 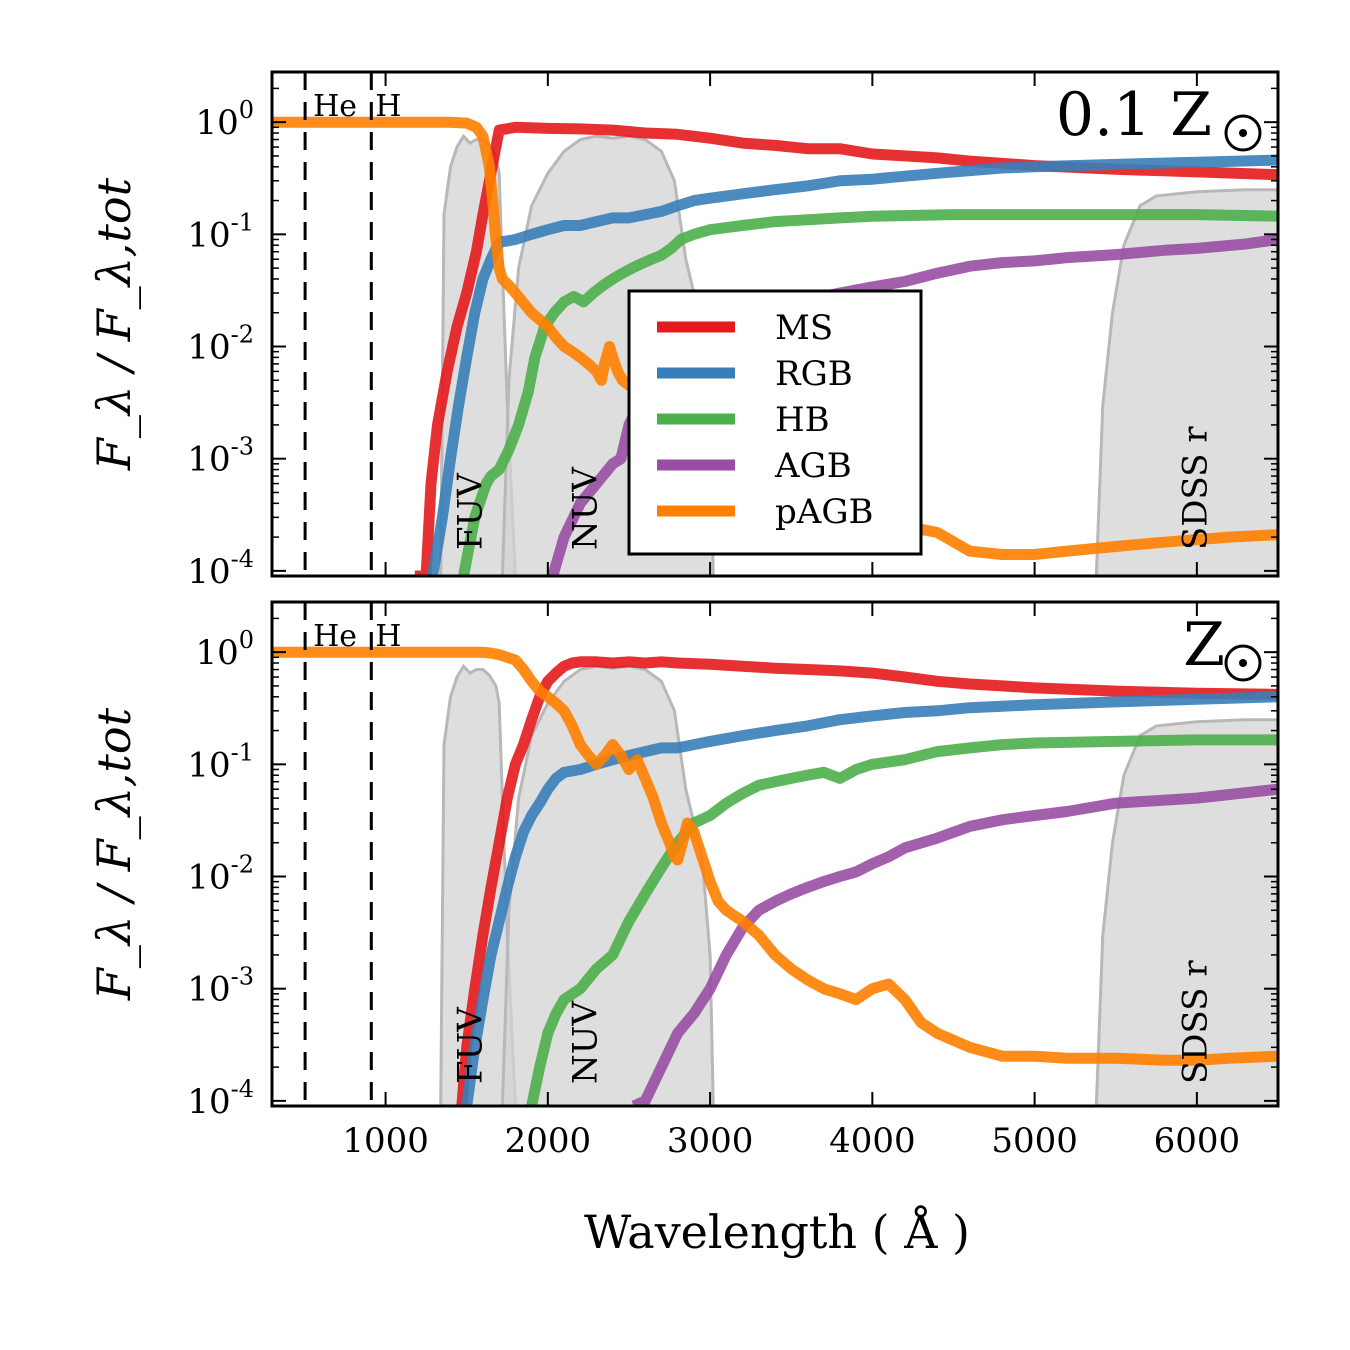 What do you see at coordinates (385, 1141) in the screenshot?
I see `x-tick-label: 1000` at bounding box center [385, 1141].